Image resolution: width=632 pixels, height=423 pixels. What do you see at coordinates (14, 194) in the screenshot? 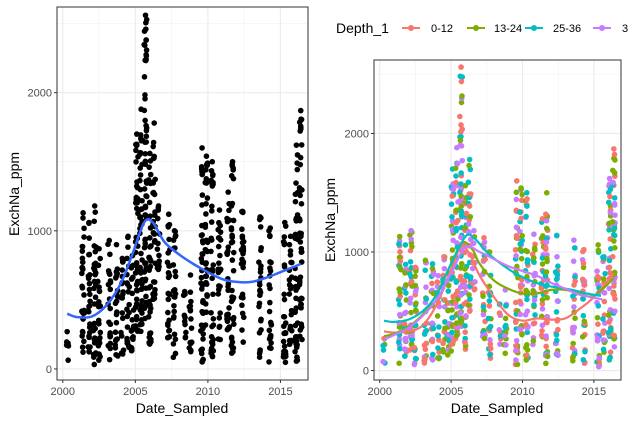
I see `y-axis-title-left: ExchNa_ppm` at bounding box center [14, 194].